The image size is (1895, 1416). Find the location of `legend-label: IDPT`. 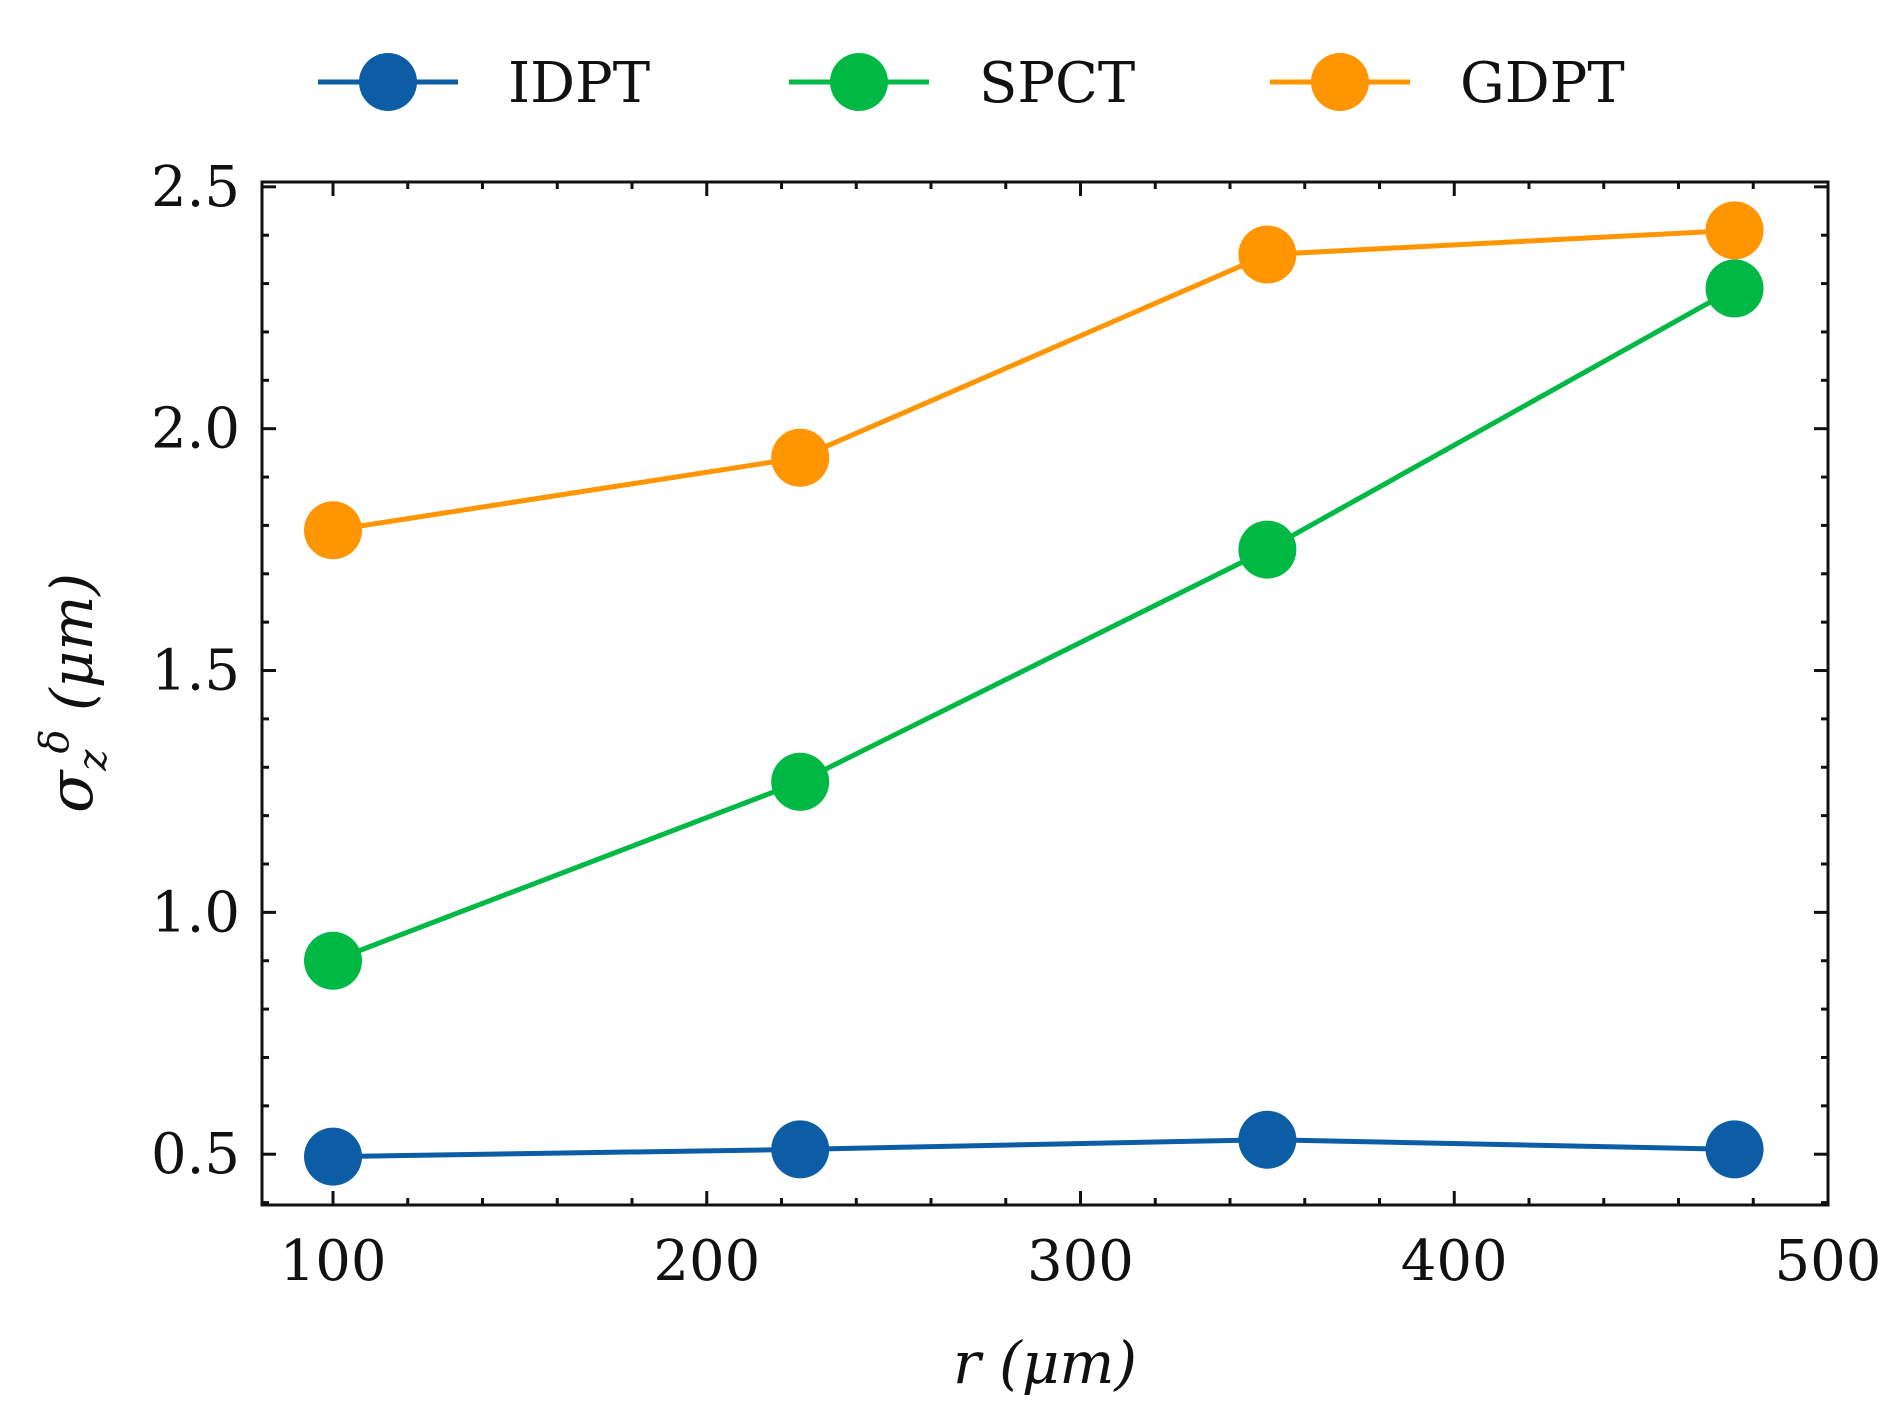

legend-label: IDPT is located at coordinates (579, 83).